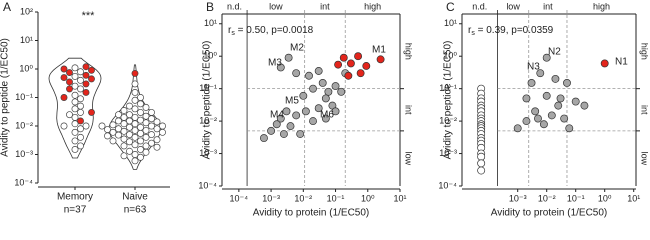  Describe the element at coordinates (7, 7) in the screenshot. I see `panel-letter: A` at that location.